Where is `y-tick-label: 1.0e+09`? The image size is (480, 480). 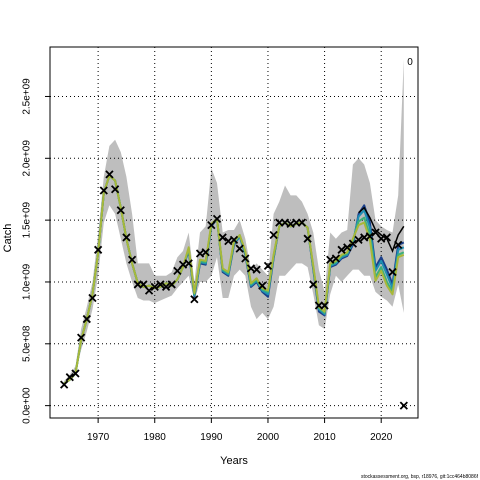
y-tick-label: 1.0e+09 is located at coordinates (27, 281).